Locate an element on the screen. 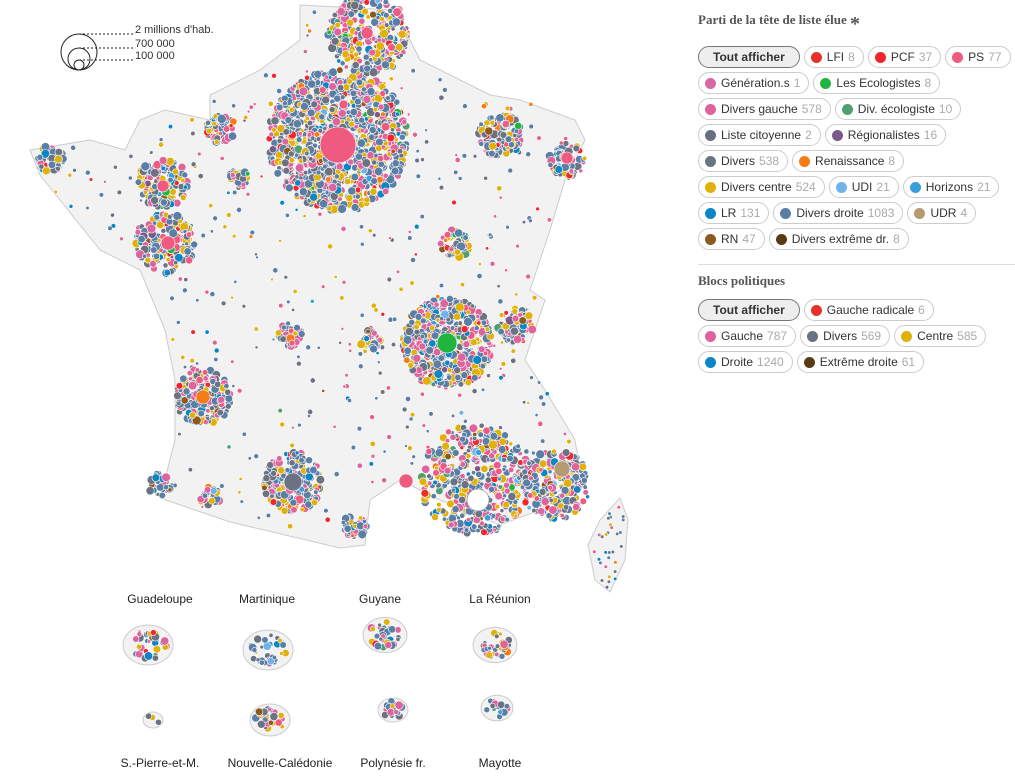  party-chip: Les Ecologistes 8 is located at coordinates (877, 83).